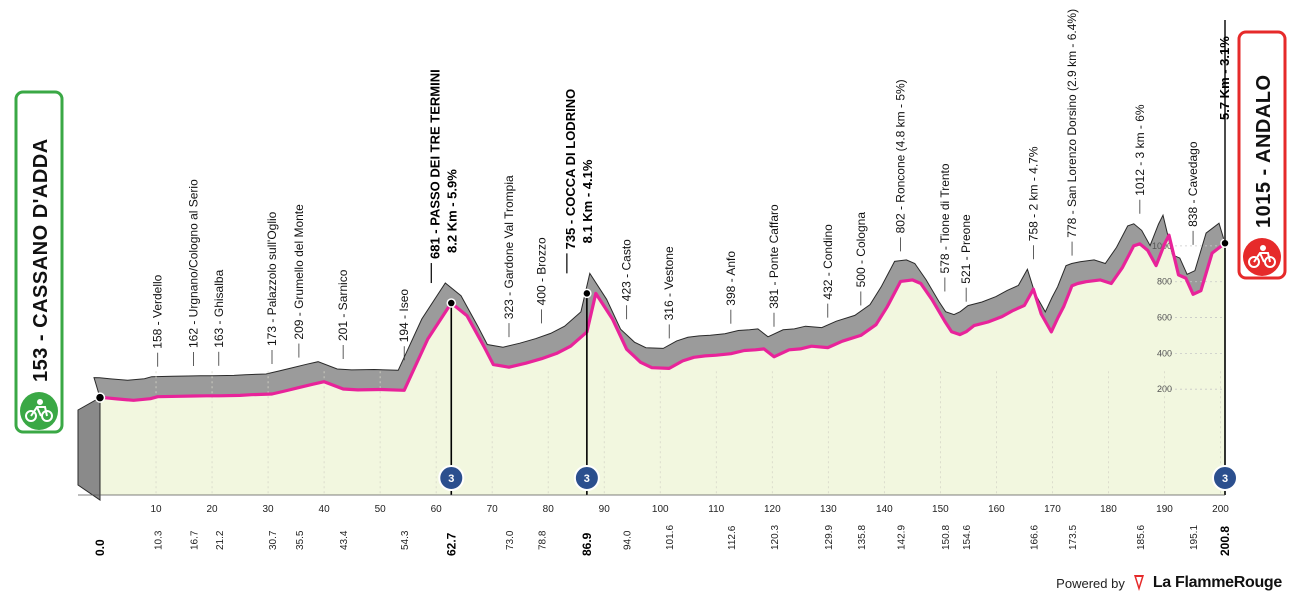 This screenshot has width=1300, height=598. Describe the element at coordinates (299, 272) in the screenshot. I see `route-label-4: 209 - Grumello del Monte` at that location.